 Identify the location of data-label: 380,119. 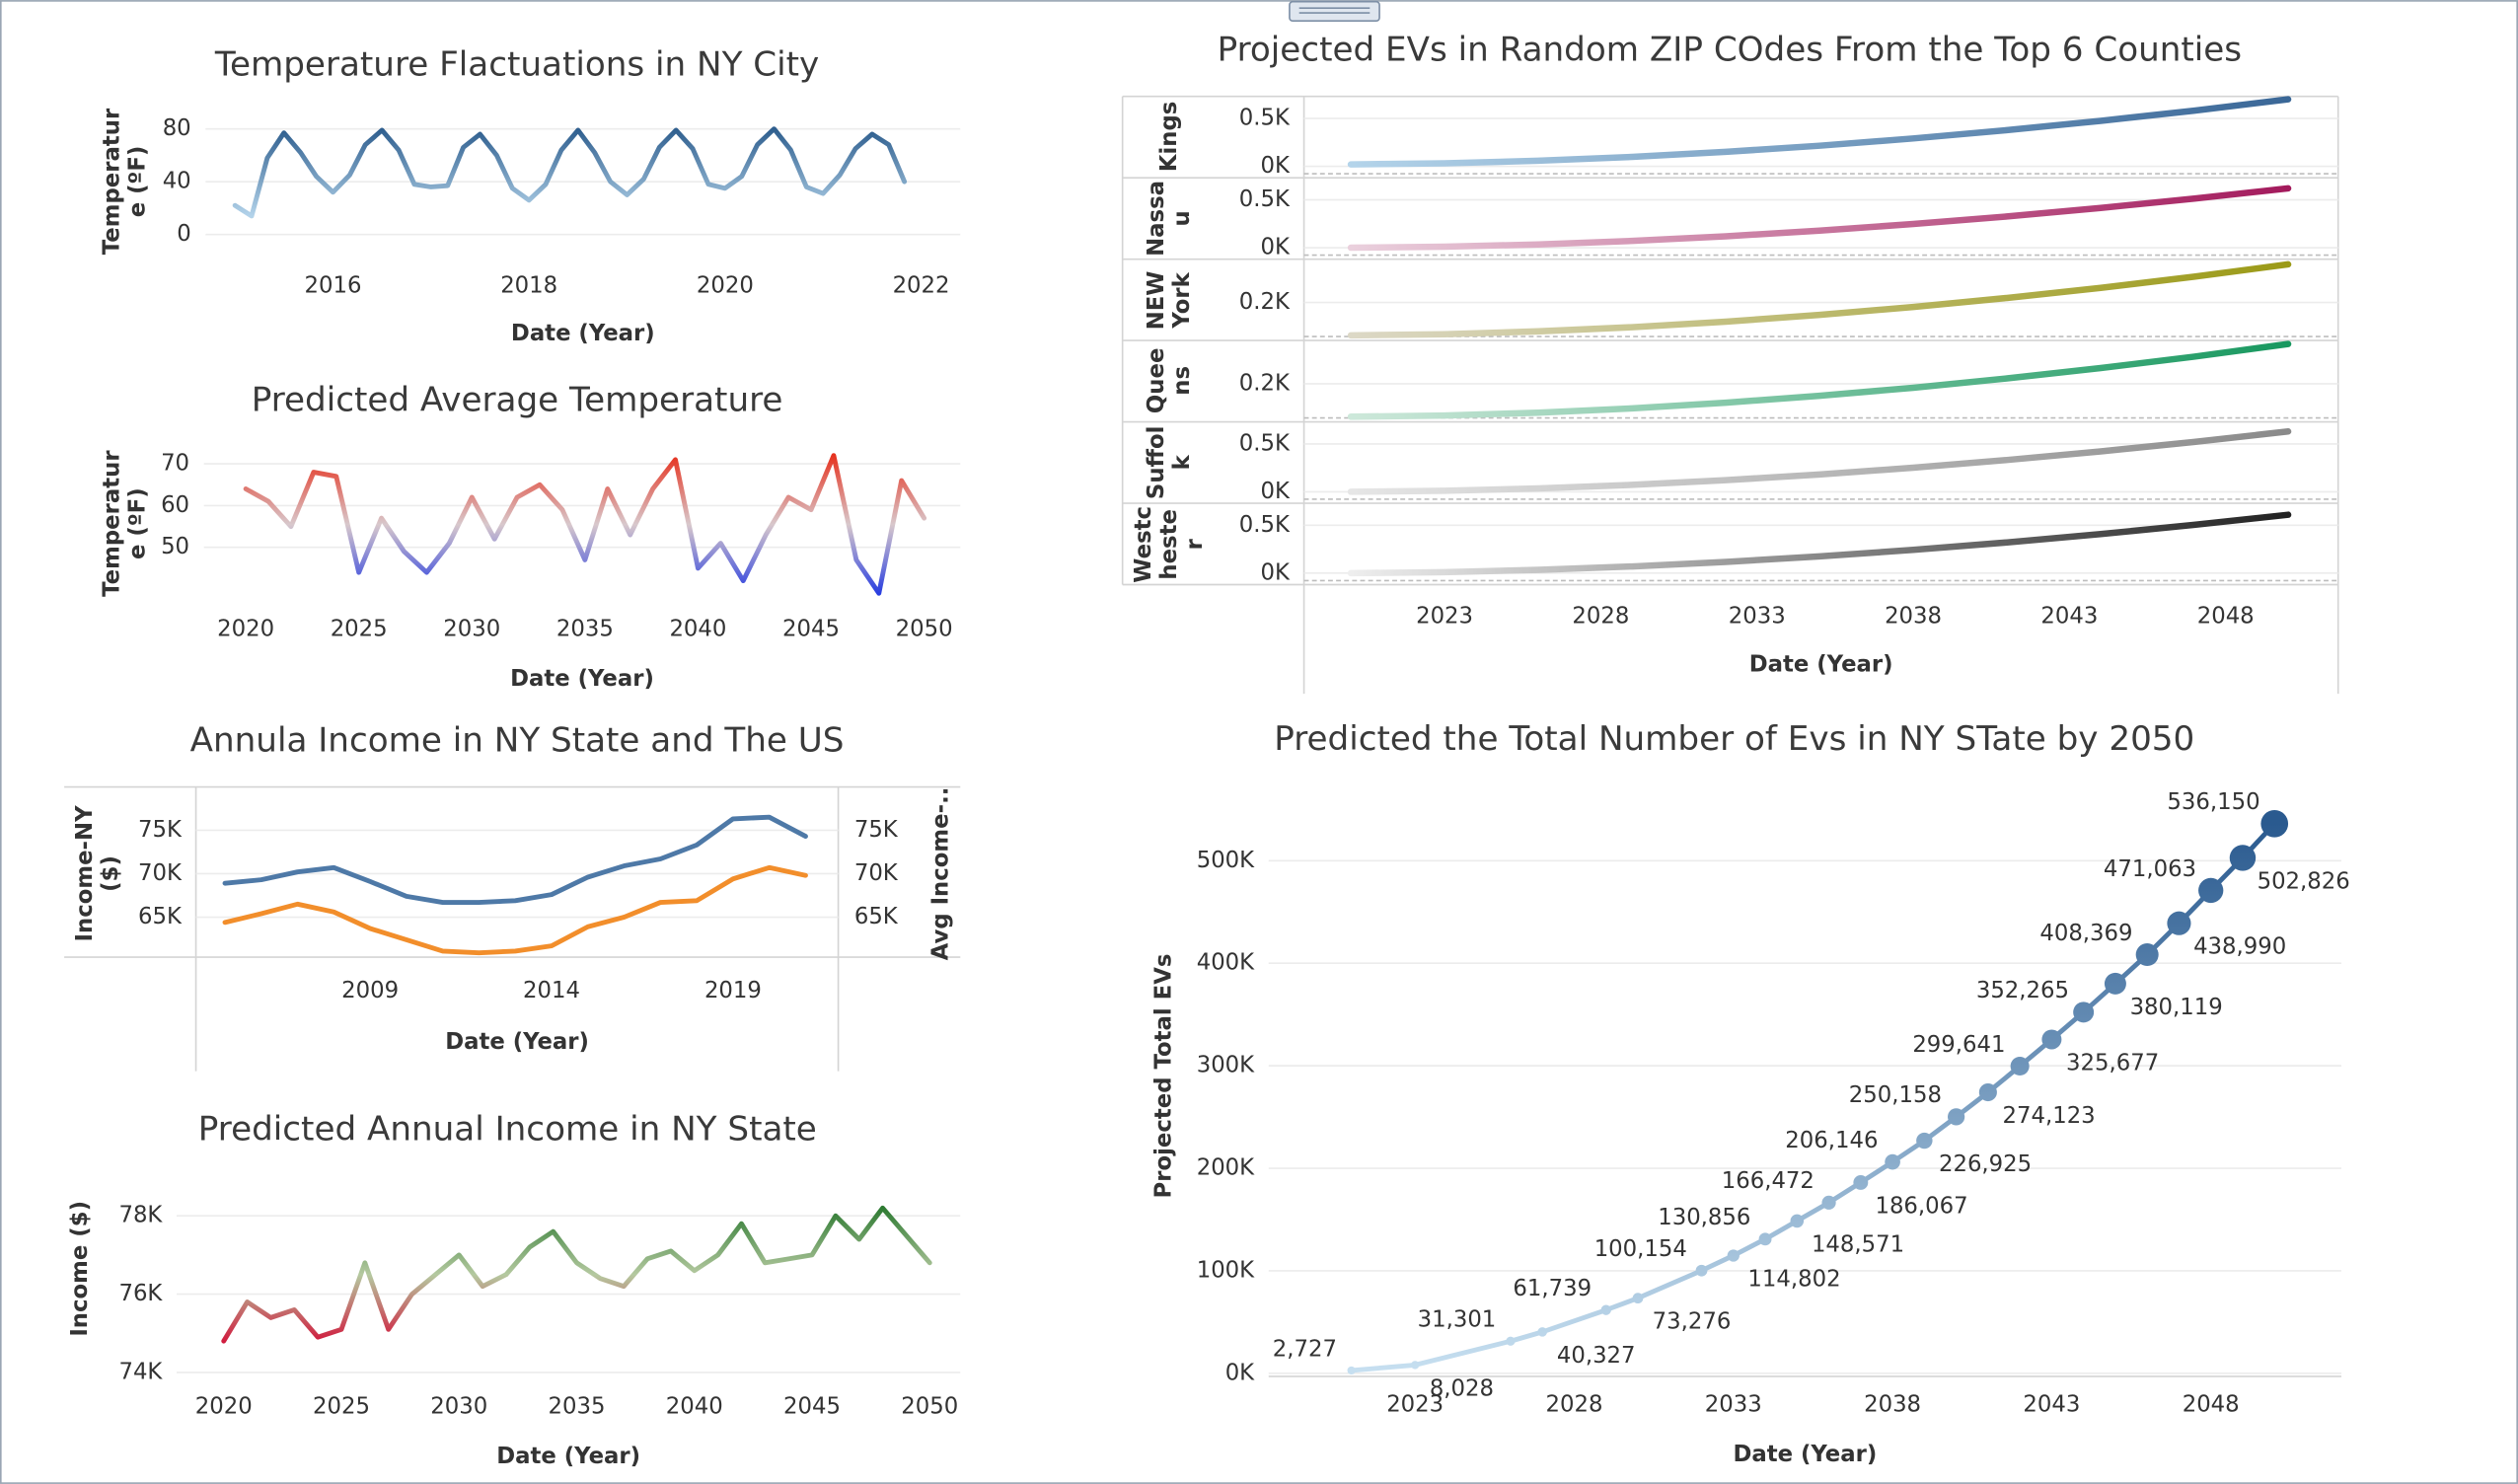
(2176, 1007).